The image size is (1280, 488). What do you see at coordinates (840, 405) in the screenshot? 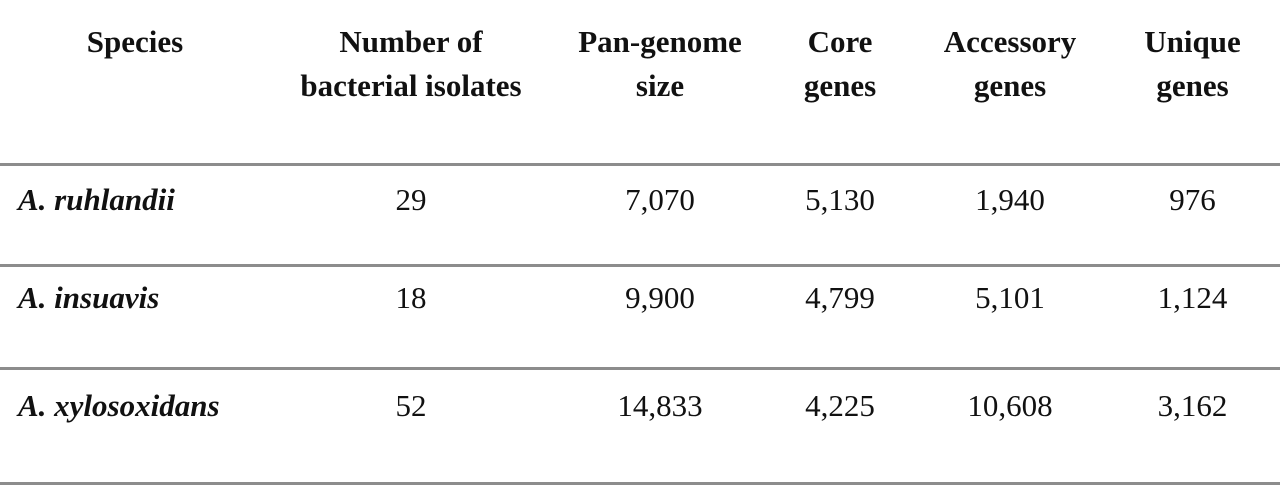
I see `core-genes-cell: 4,225` at bounding box center [840, 405].